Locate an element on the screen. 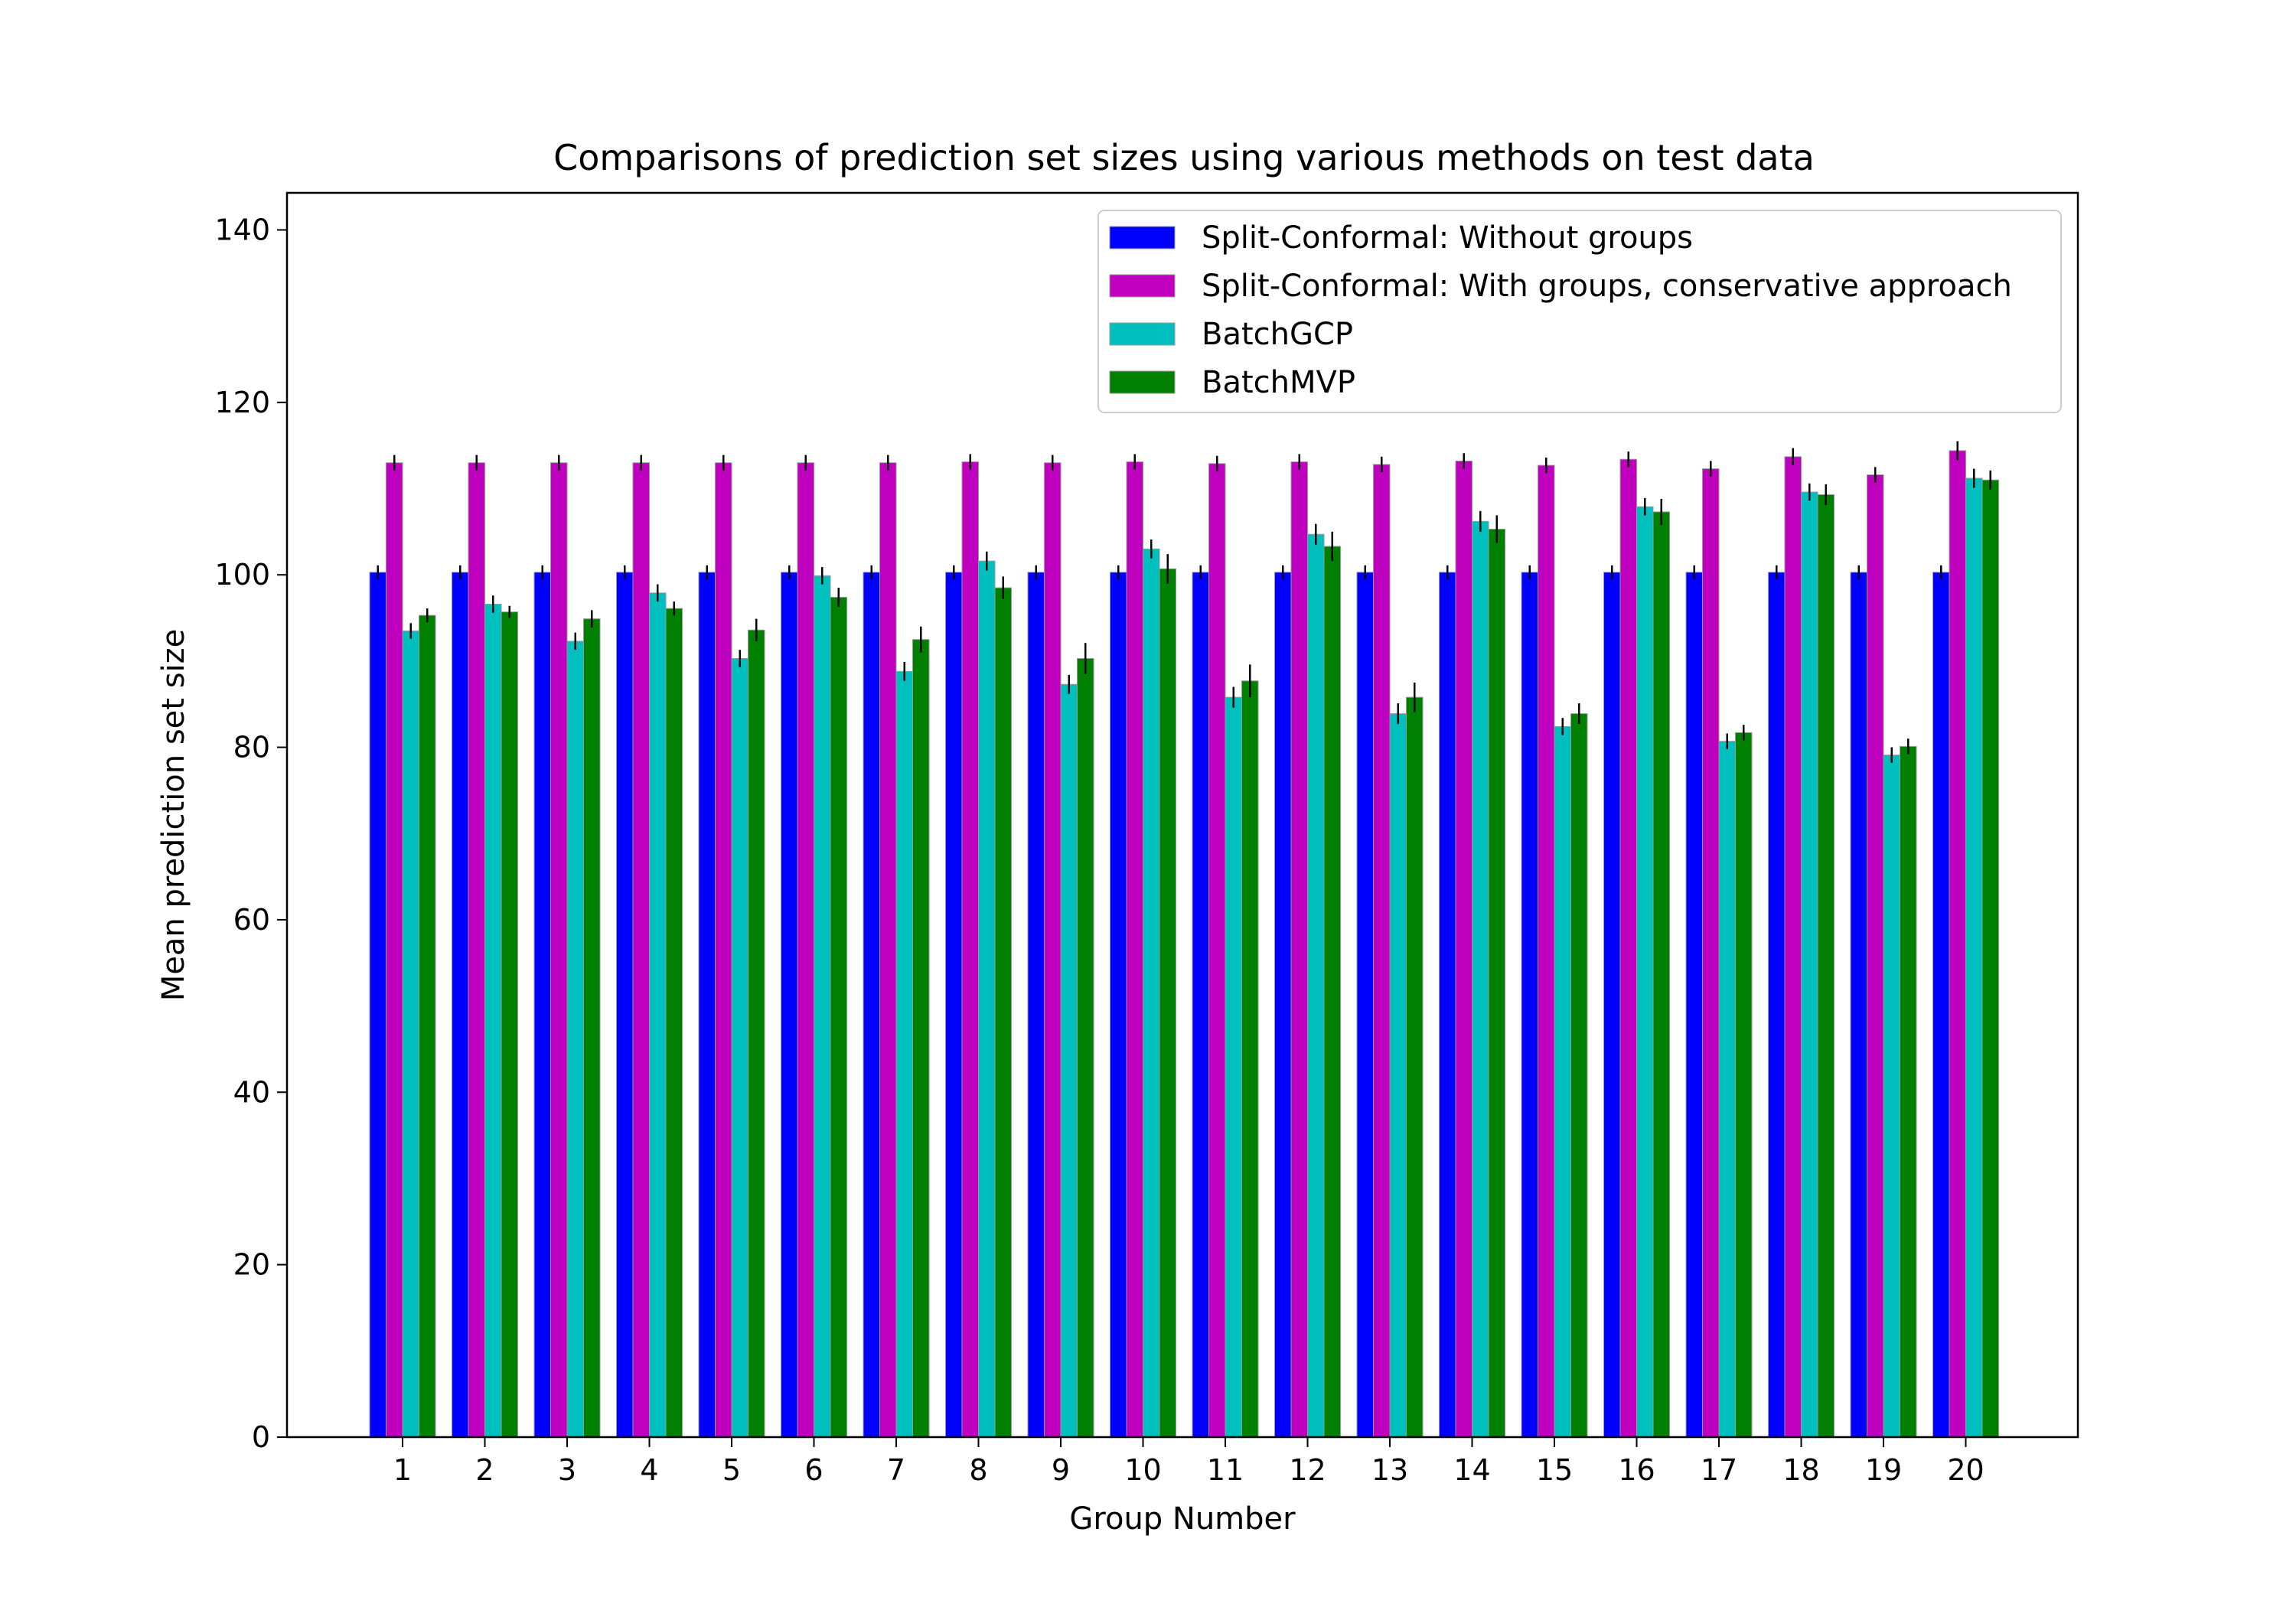 The height and width of the screenshot is (1607, 2296). x-tick-label: 7 is located at coordinates (896, 1470).